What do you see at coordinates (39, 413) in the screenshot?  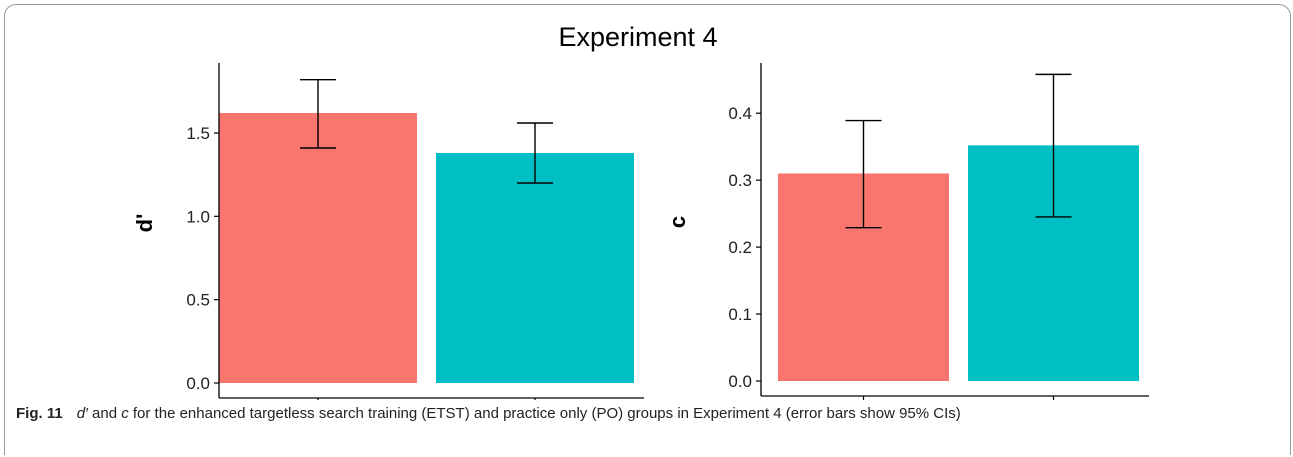 I see `figure-label: Fig. 11` at bounding box center [39, 413].